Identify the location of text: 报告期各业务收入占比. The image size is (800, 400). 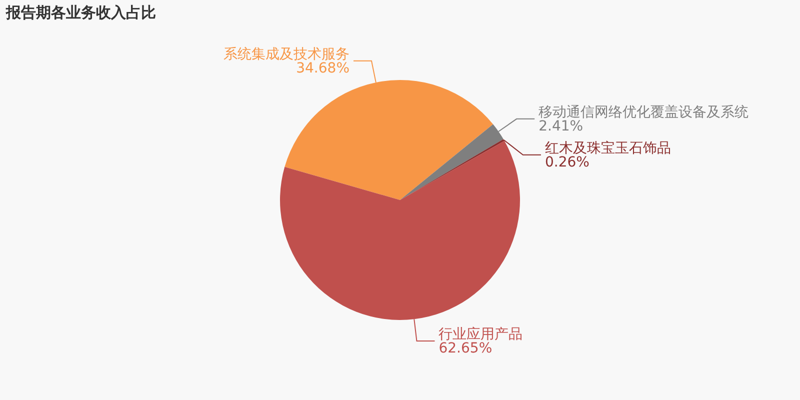
(80, 12).